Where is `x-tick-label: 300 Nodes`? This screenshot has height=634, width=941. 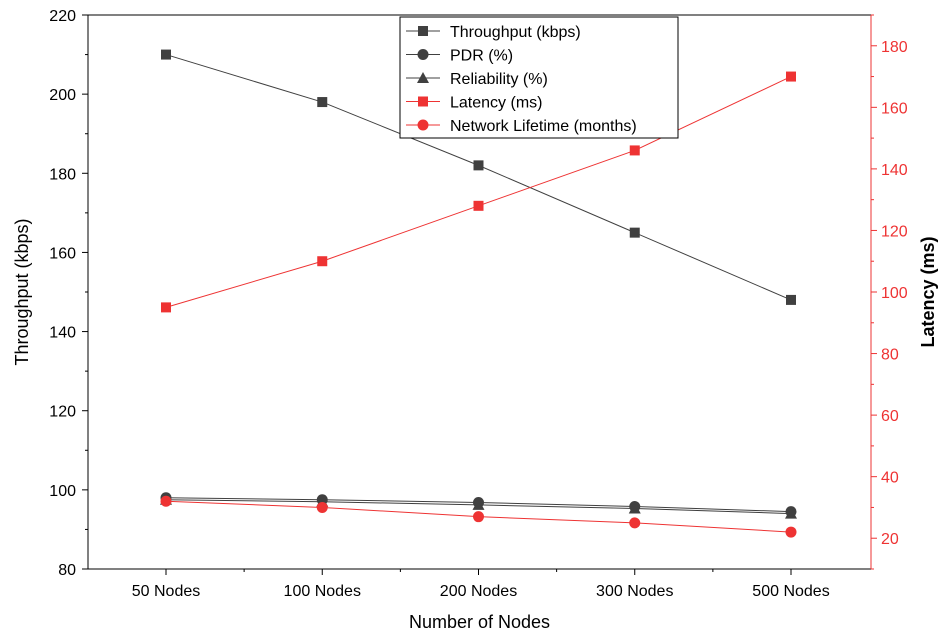 x-tick-label: 300 Nodes is located at coordinates (634, 591).